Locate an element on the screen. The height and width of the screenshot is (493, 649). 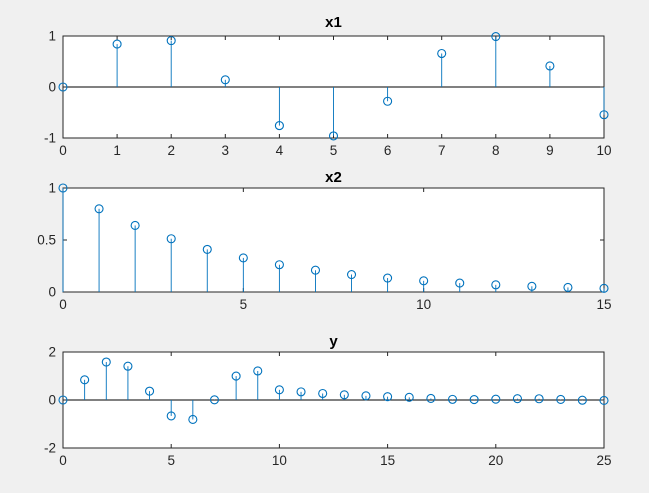
x-tick-label: 9 is located at coordinates (550, 150).